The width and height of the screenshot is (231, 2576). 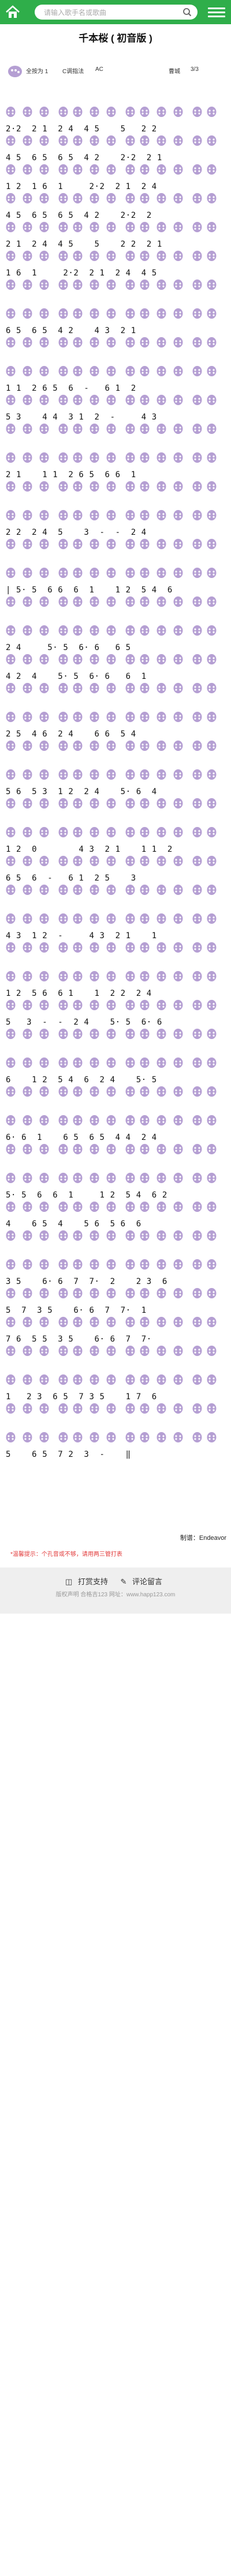 I want to click on score-system: | 5· 5 6 6 6 1 1 2 5 4 6, so click(x=115, y=584).